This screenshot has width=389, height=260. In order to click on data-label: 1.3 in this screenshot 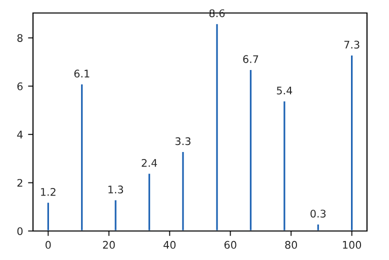, I will do `click(116, 190)`.